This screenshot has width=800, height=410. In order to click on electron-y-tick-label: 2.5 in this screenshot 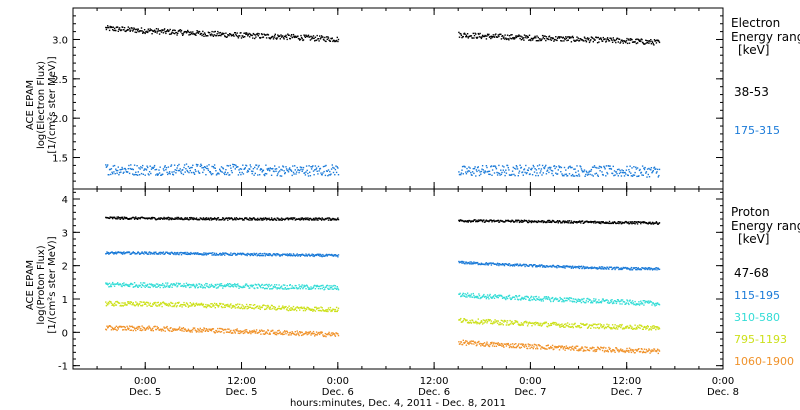, I will do `click(60, 80)`.